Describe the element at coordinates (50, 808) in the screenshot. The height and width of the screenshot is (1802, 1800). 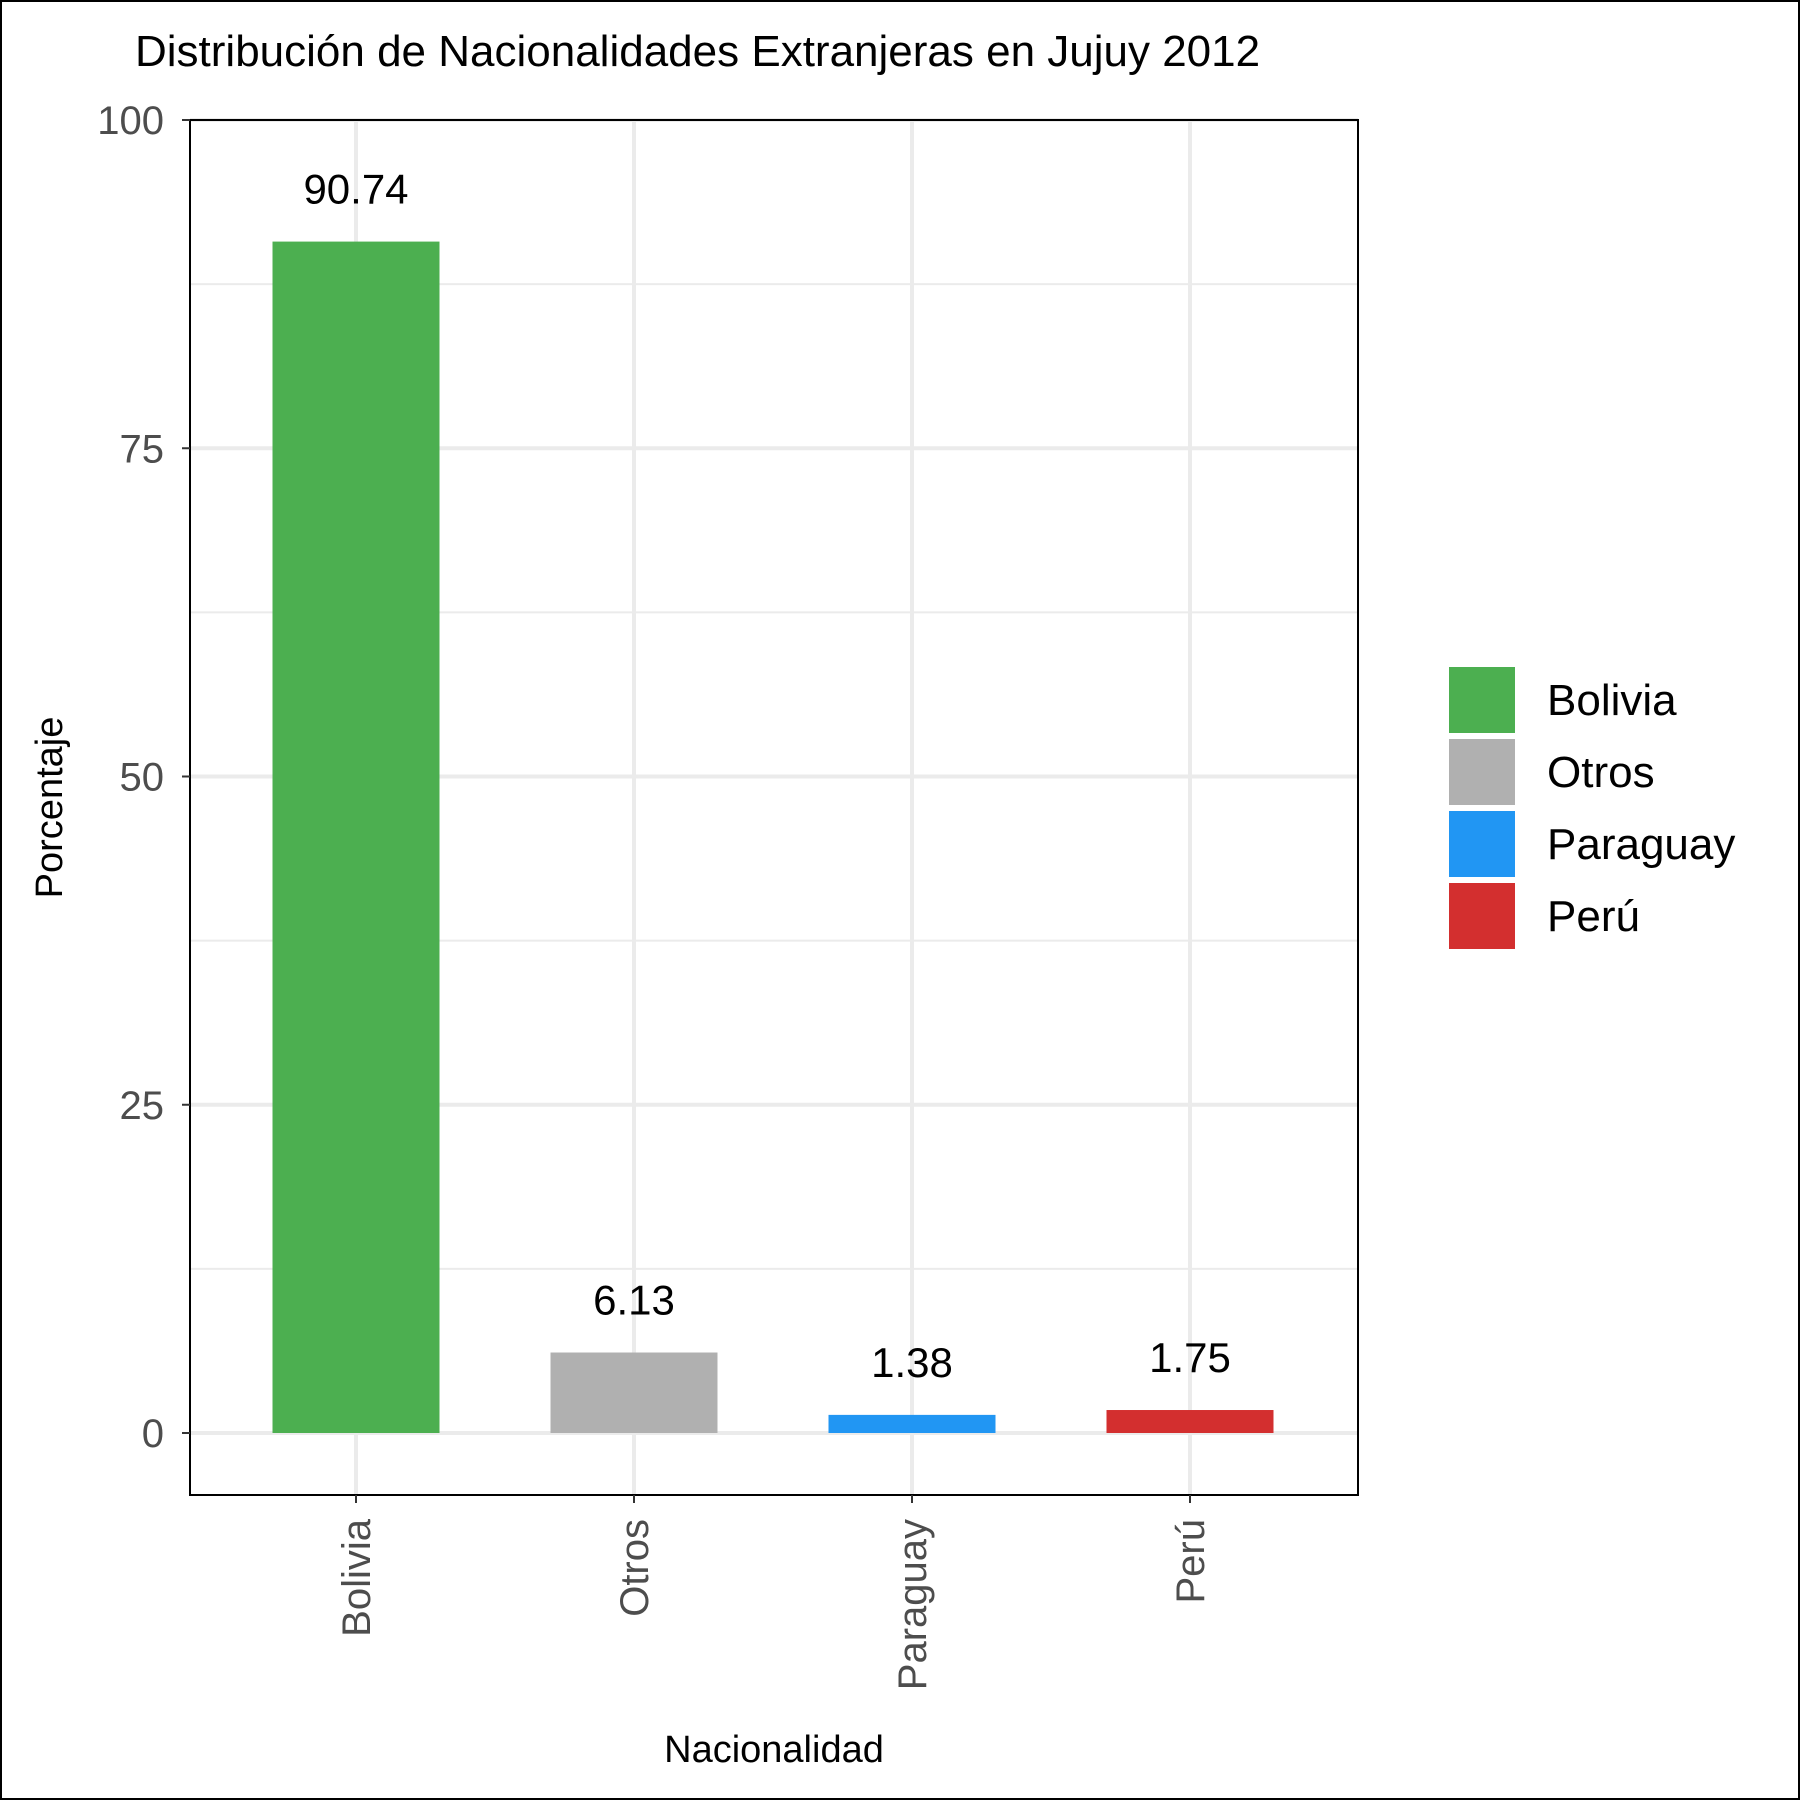
I see `y-axis-title: Porcentaje` at that location.